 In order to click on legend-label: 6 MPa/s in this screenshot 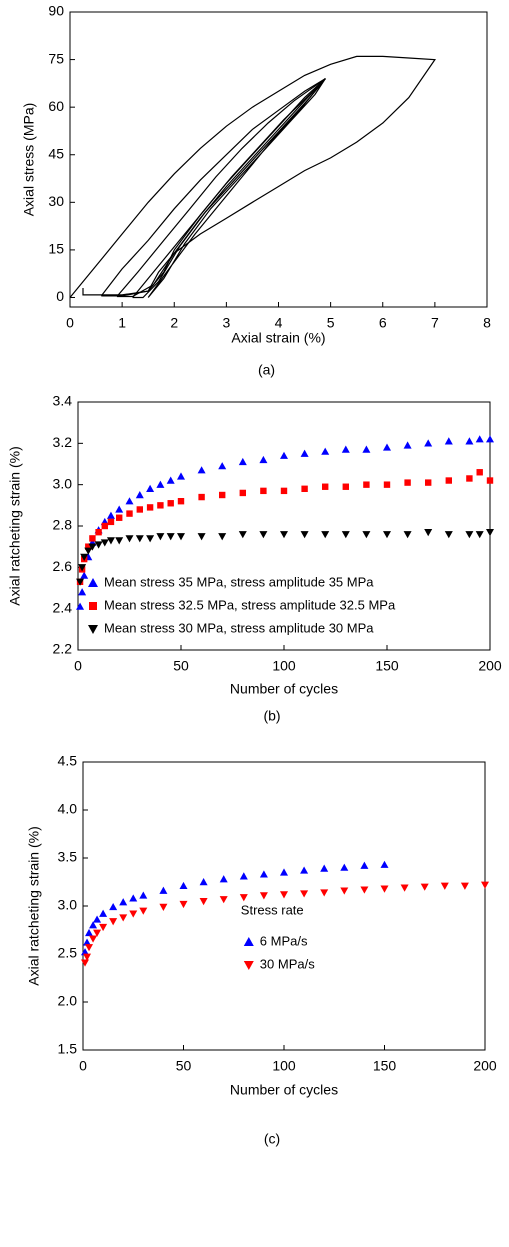, I will do `click(284, 940)`.